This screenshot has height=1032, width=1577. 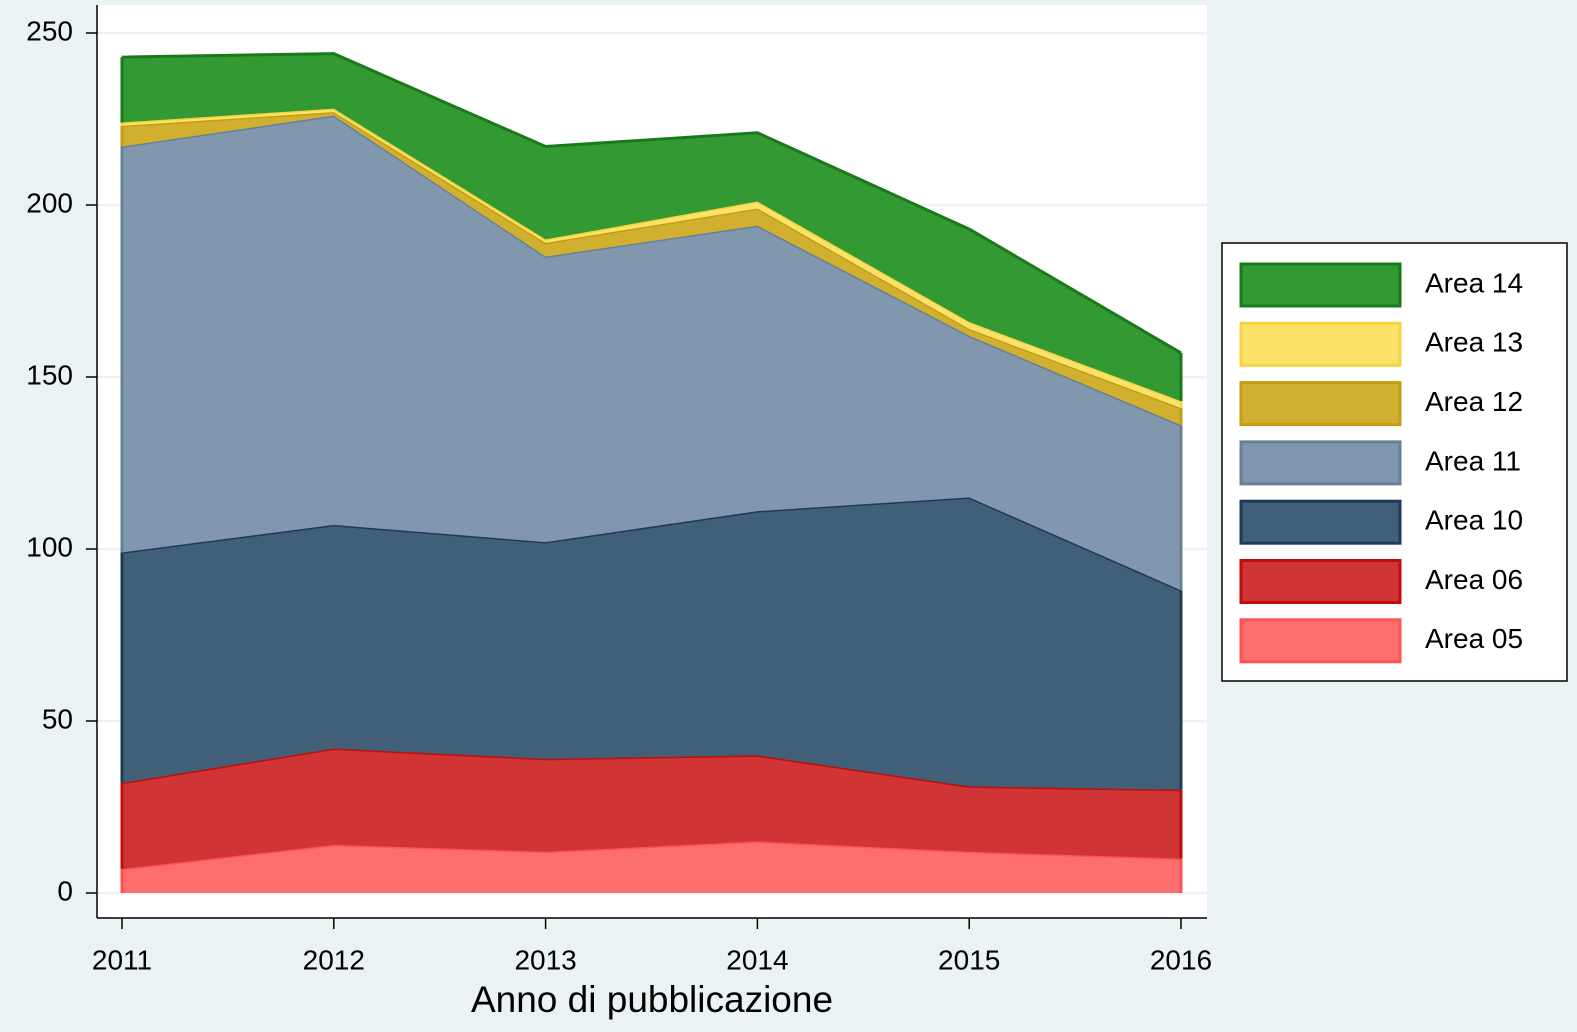 I want to click on legend-label: Area 06, so click(x=1474, y=579).